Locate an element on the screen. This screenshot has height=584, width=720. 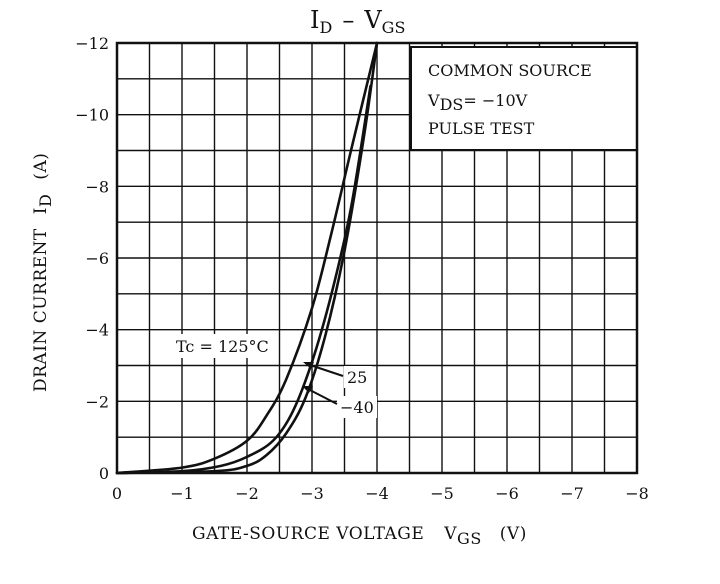
y-tick-label: −6 is located at coordinates (97, 258).